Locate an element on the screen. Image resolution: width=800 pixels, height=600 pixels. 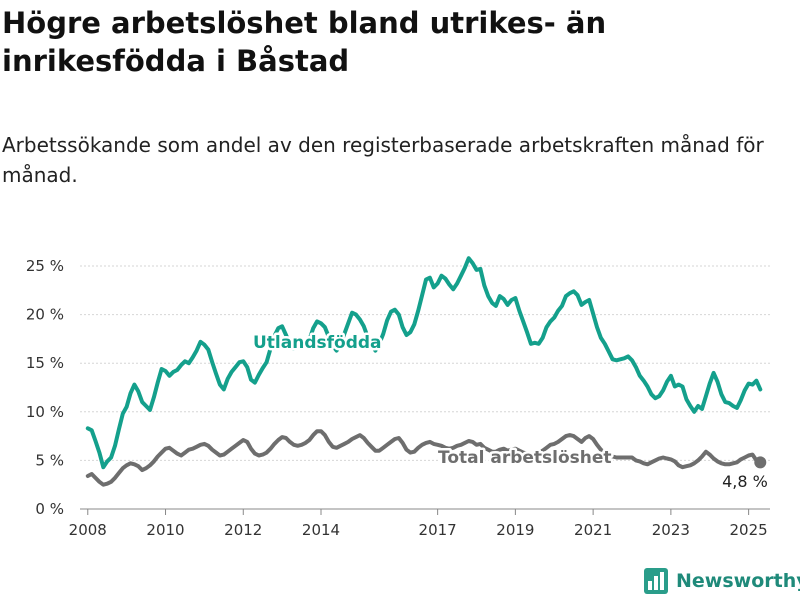
x-tick-label: 2014 is located at coordinates (321, 530).